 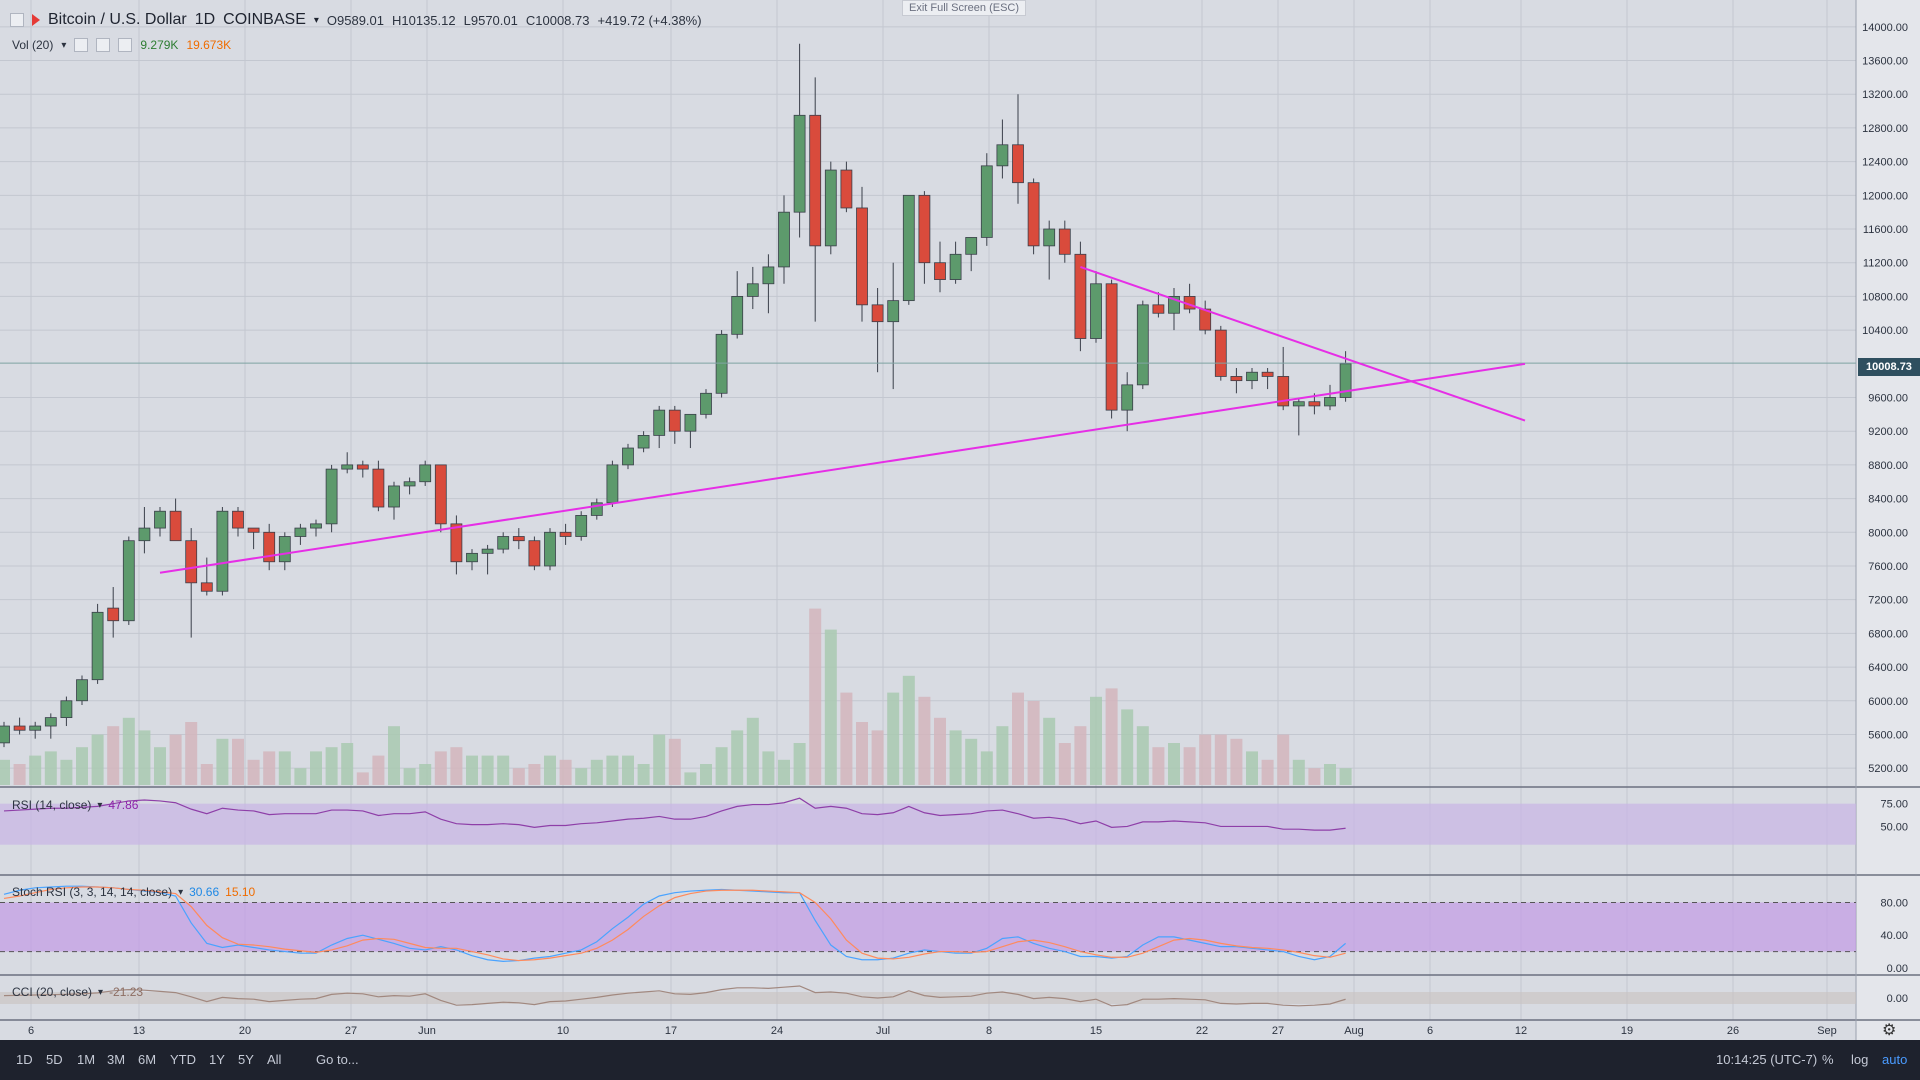 What do you see at coordinates (1895, 1059) in the screenshot?
I see `auto-toggle: auto` at bounding box center [1895, 1059].